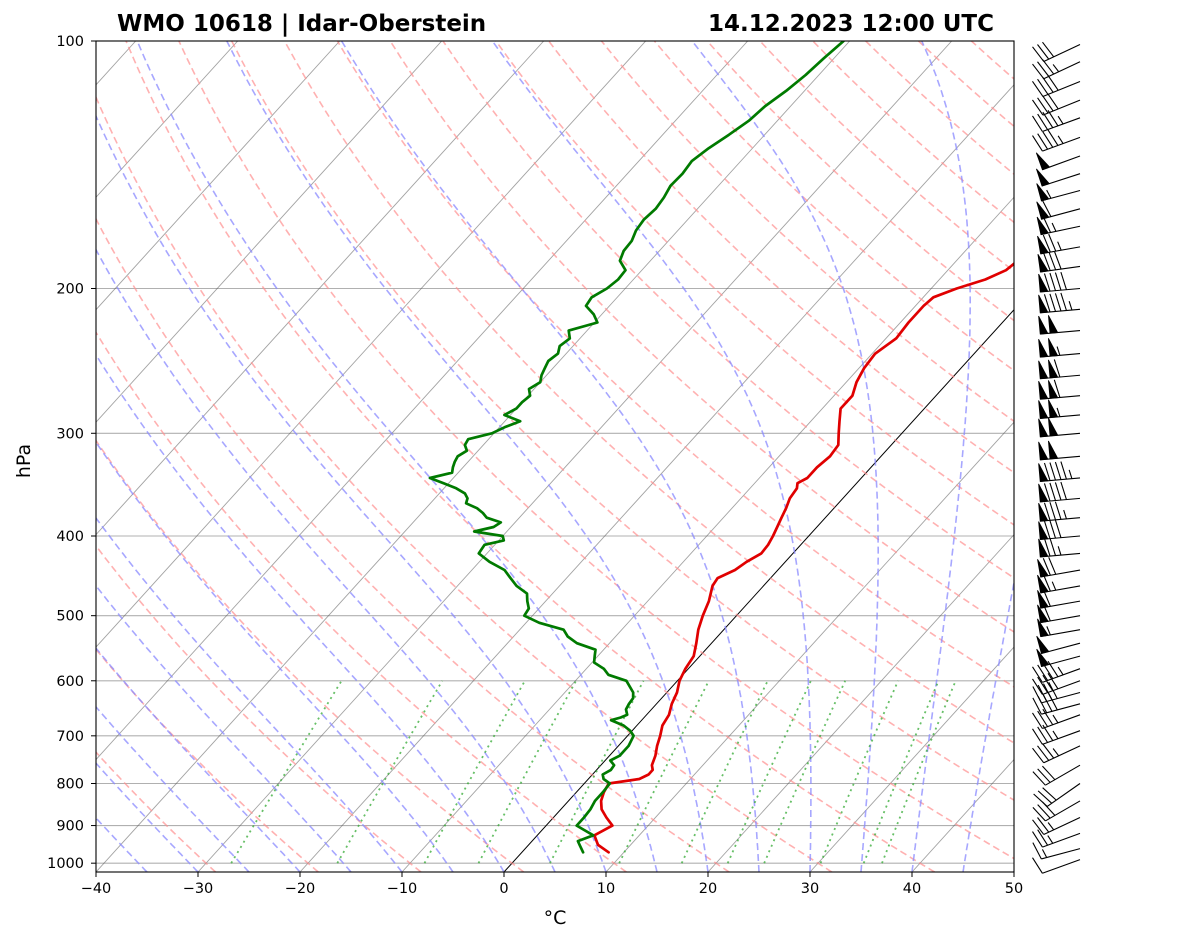  Describe the element at coordinates (503, 889) in the screenshot. I see `x-tick-label: 0` at that location.